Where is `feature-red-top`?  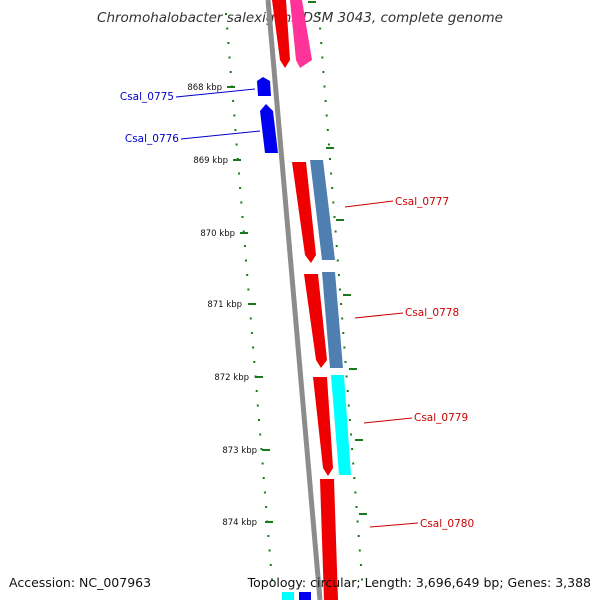 feature-red-top is located at coordinates (281, 34).